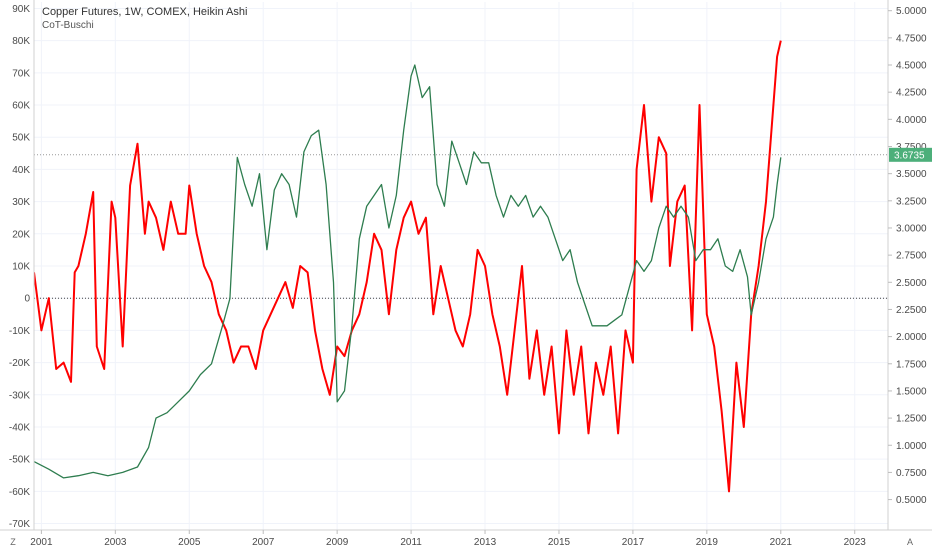  I want to click on x-axis-tick-label: 2005, so click(189, 542).